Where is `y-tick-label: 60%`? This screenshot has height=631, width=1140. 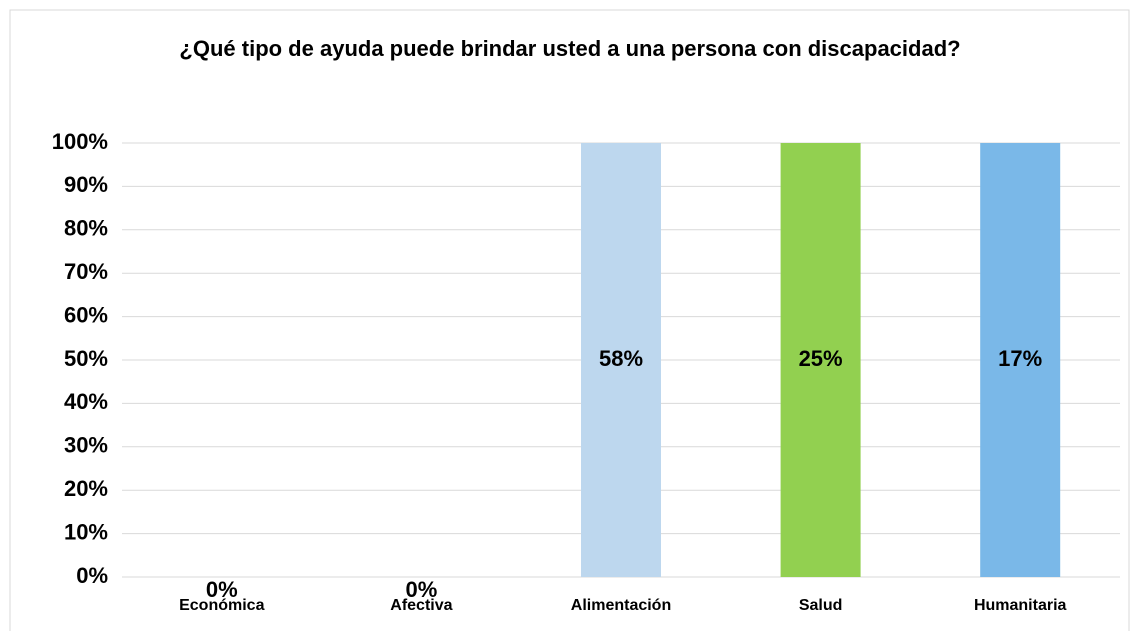 y-tick-label: 60% is located at coordinates (86, 314).